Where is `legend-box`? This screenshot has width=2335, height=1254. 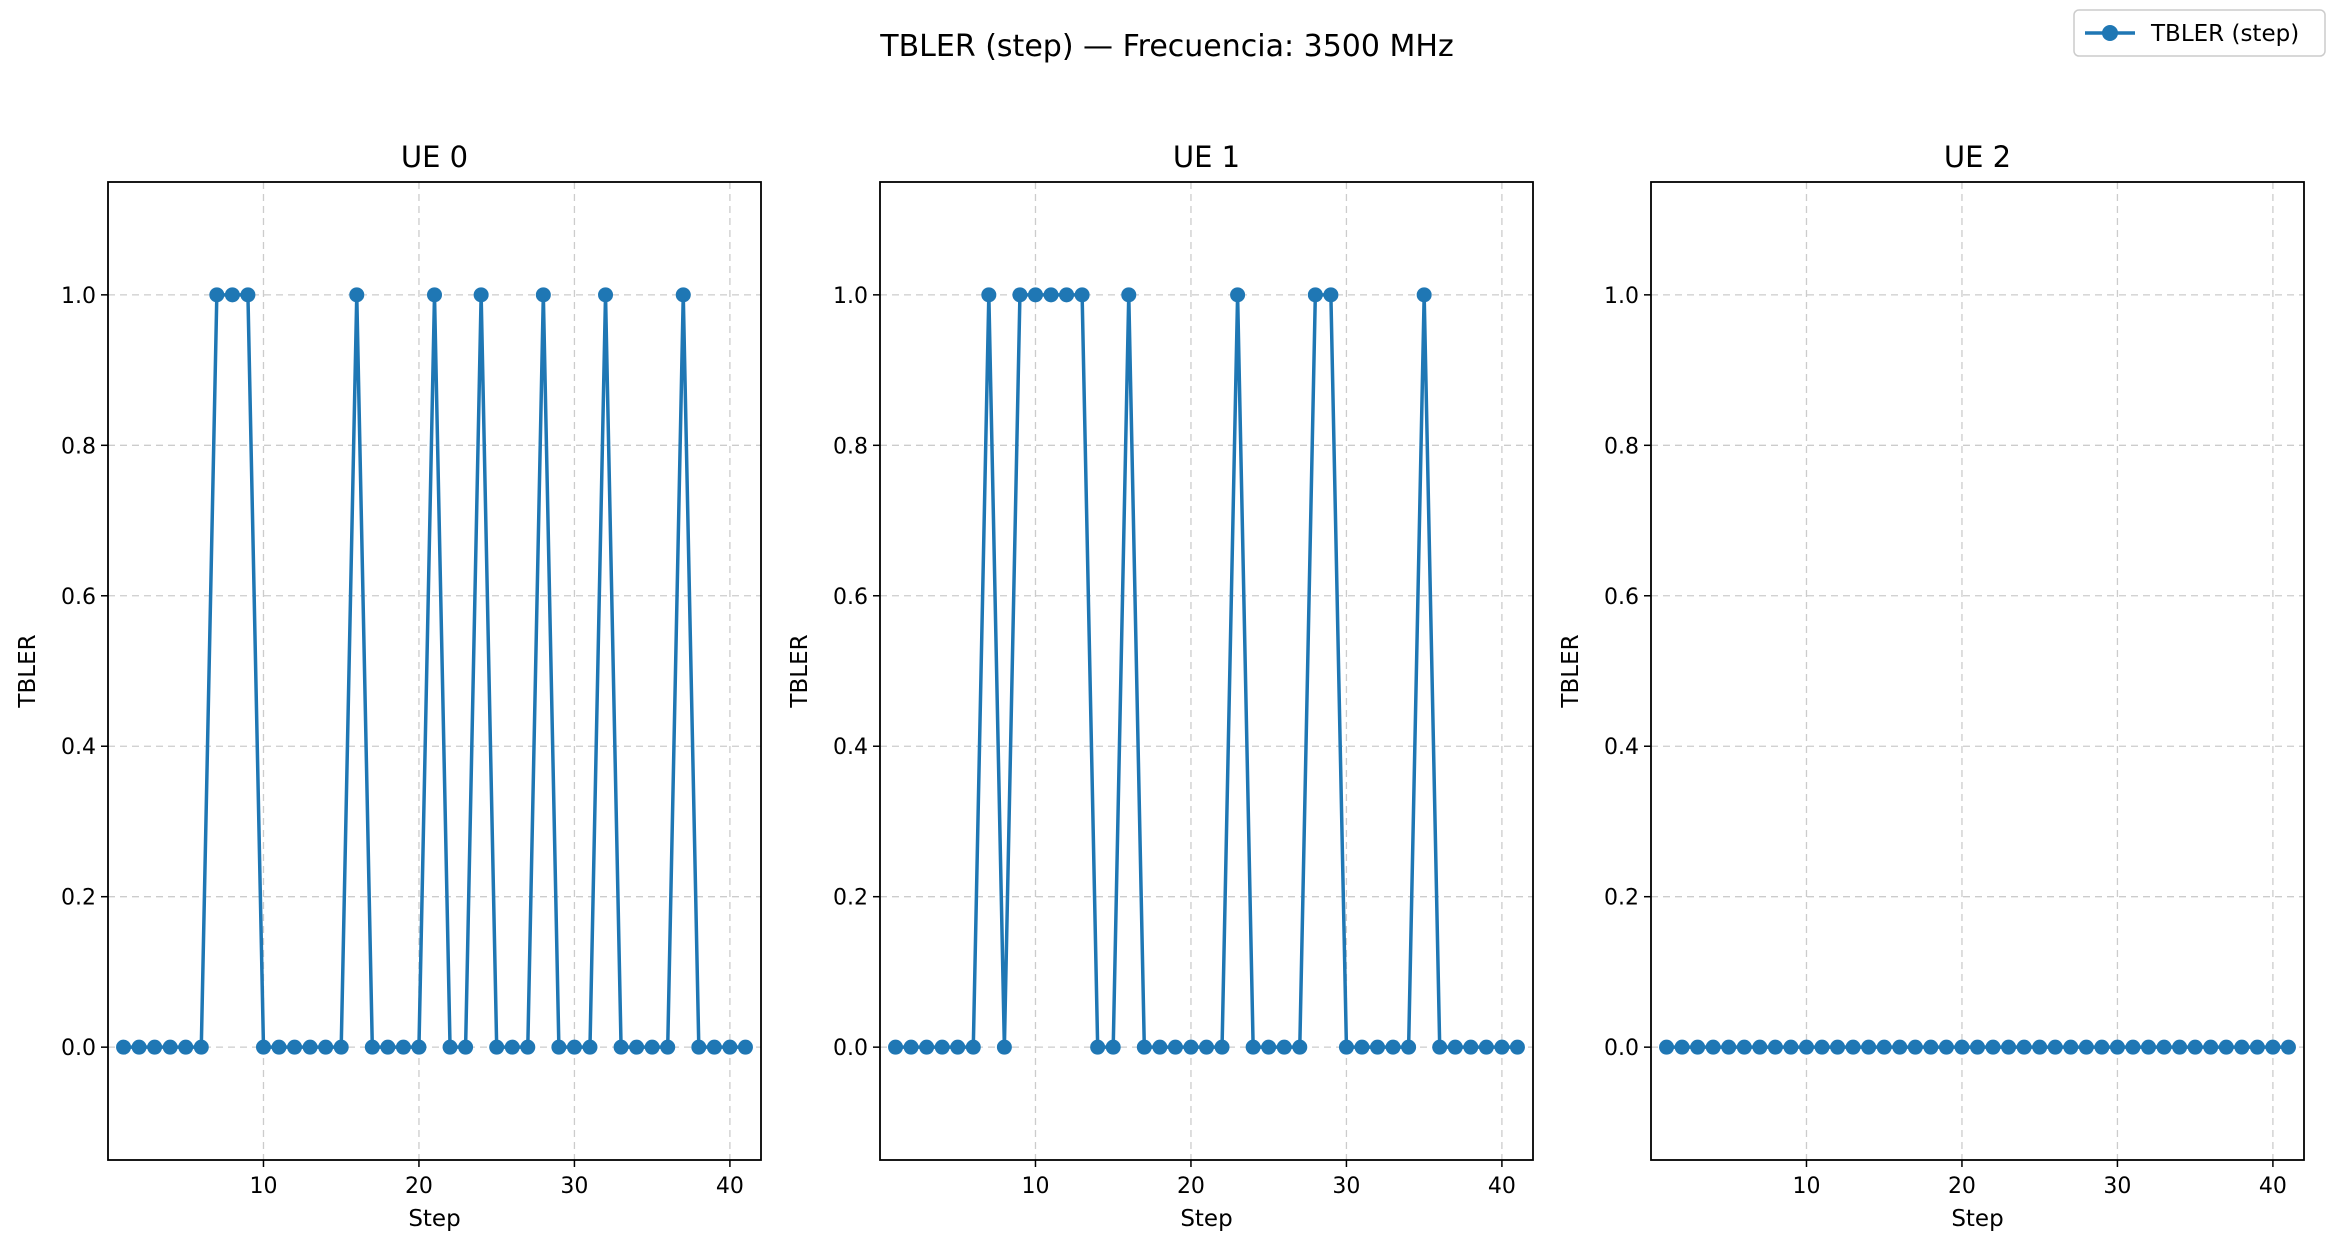 legend-box is located at coordinates (2199, 33).